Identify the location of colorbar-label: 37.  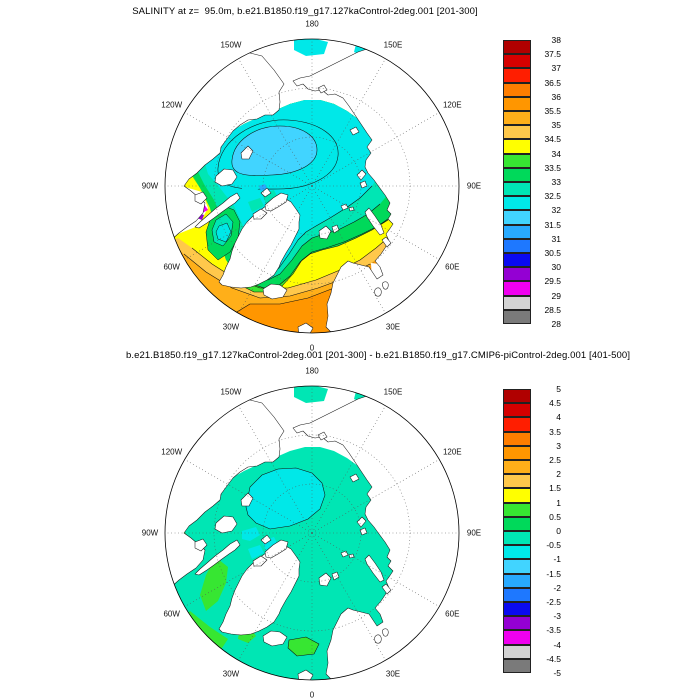
(556, 68).